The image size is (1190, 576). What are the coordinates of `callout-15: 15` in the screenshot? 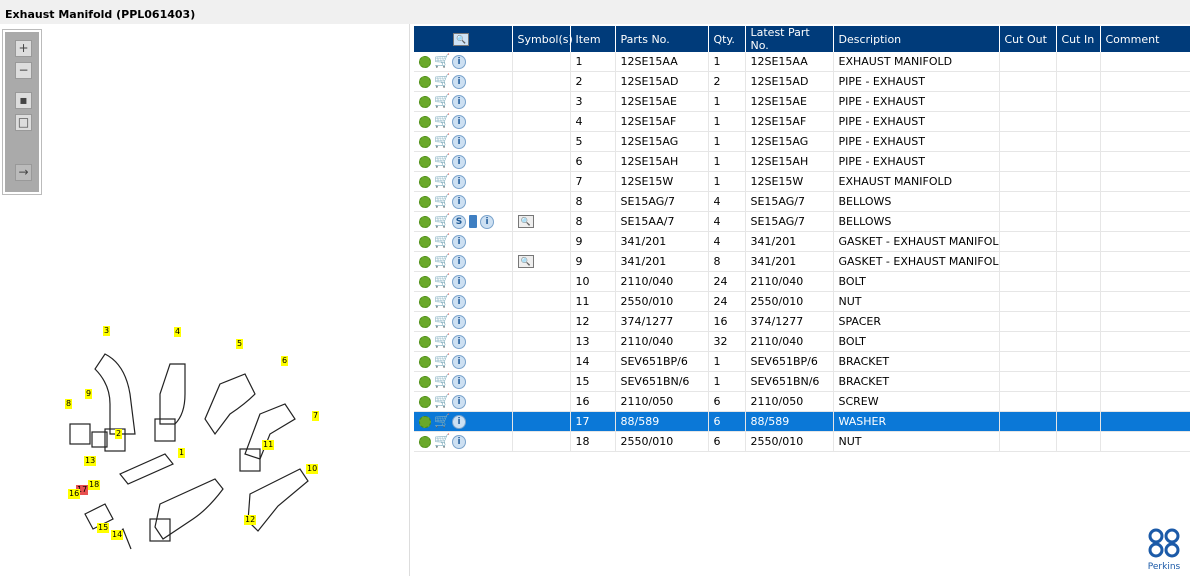 It's located at (103, 528).